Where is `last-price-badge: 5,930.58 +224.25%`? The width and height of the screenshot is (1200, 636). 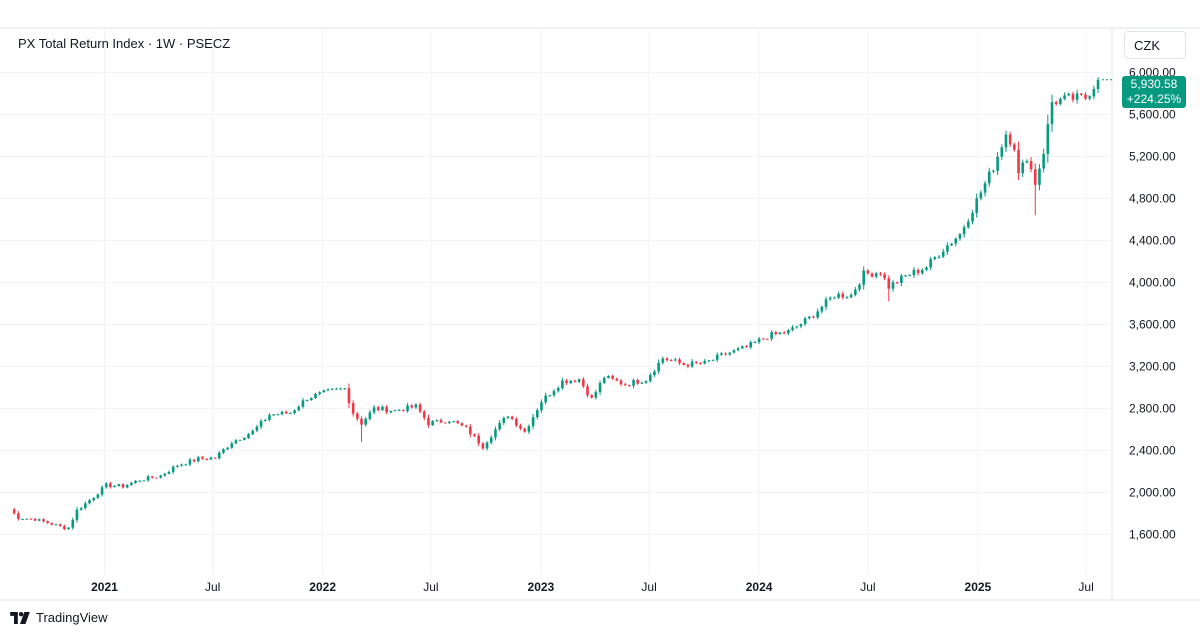 last-price-badge: 5,930.58 +224.25% is located at coordinates (1154, 92).